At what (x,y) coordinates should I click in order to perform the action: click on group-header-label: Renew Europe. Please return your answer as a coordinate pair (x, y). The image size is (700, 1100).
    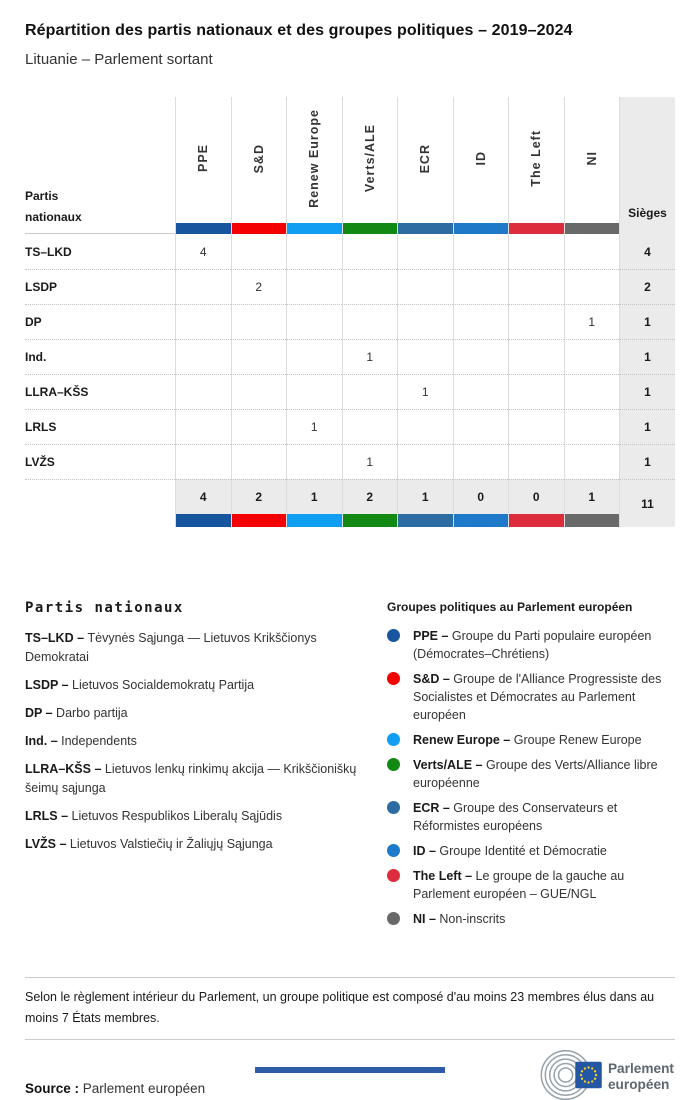
    Looking at the image, I should click on (314, 158).